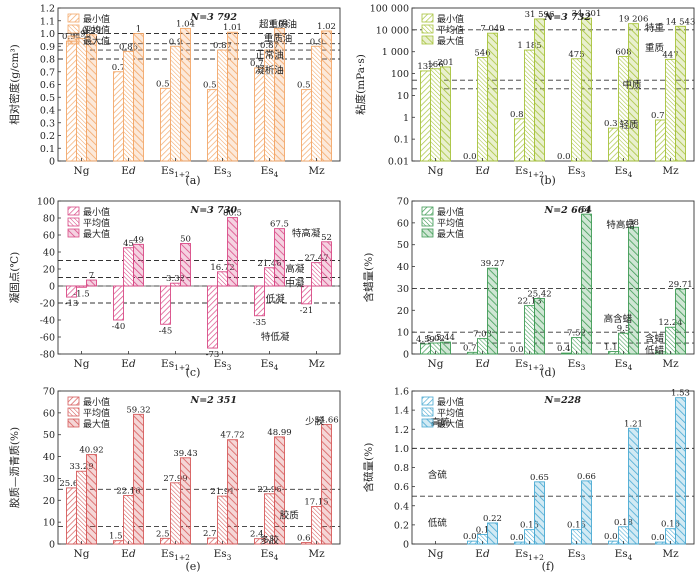 This screenshot has height=577, width=700. I want to click on sample-count: N=2 351, so click(213, 400).